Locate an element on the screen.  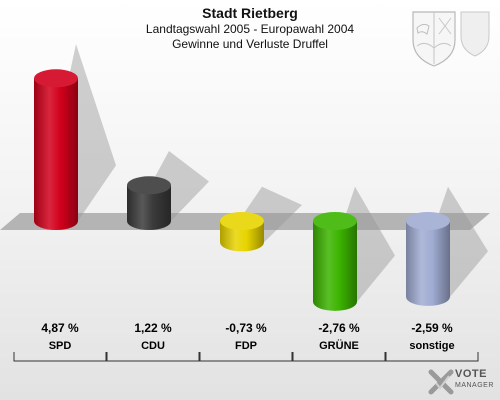
category-label-fdp: FDP is located at coordinates (246, 346).